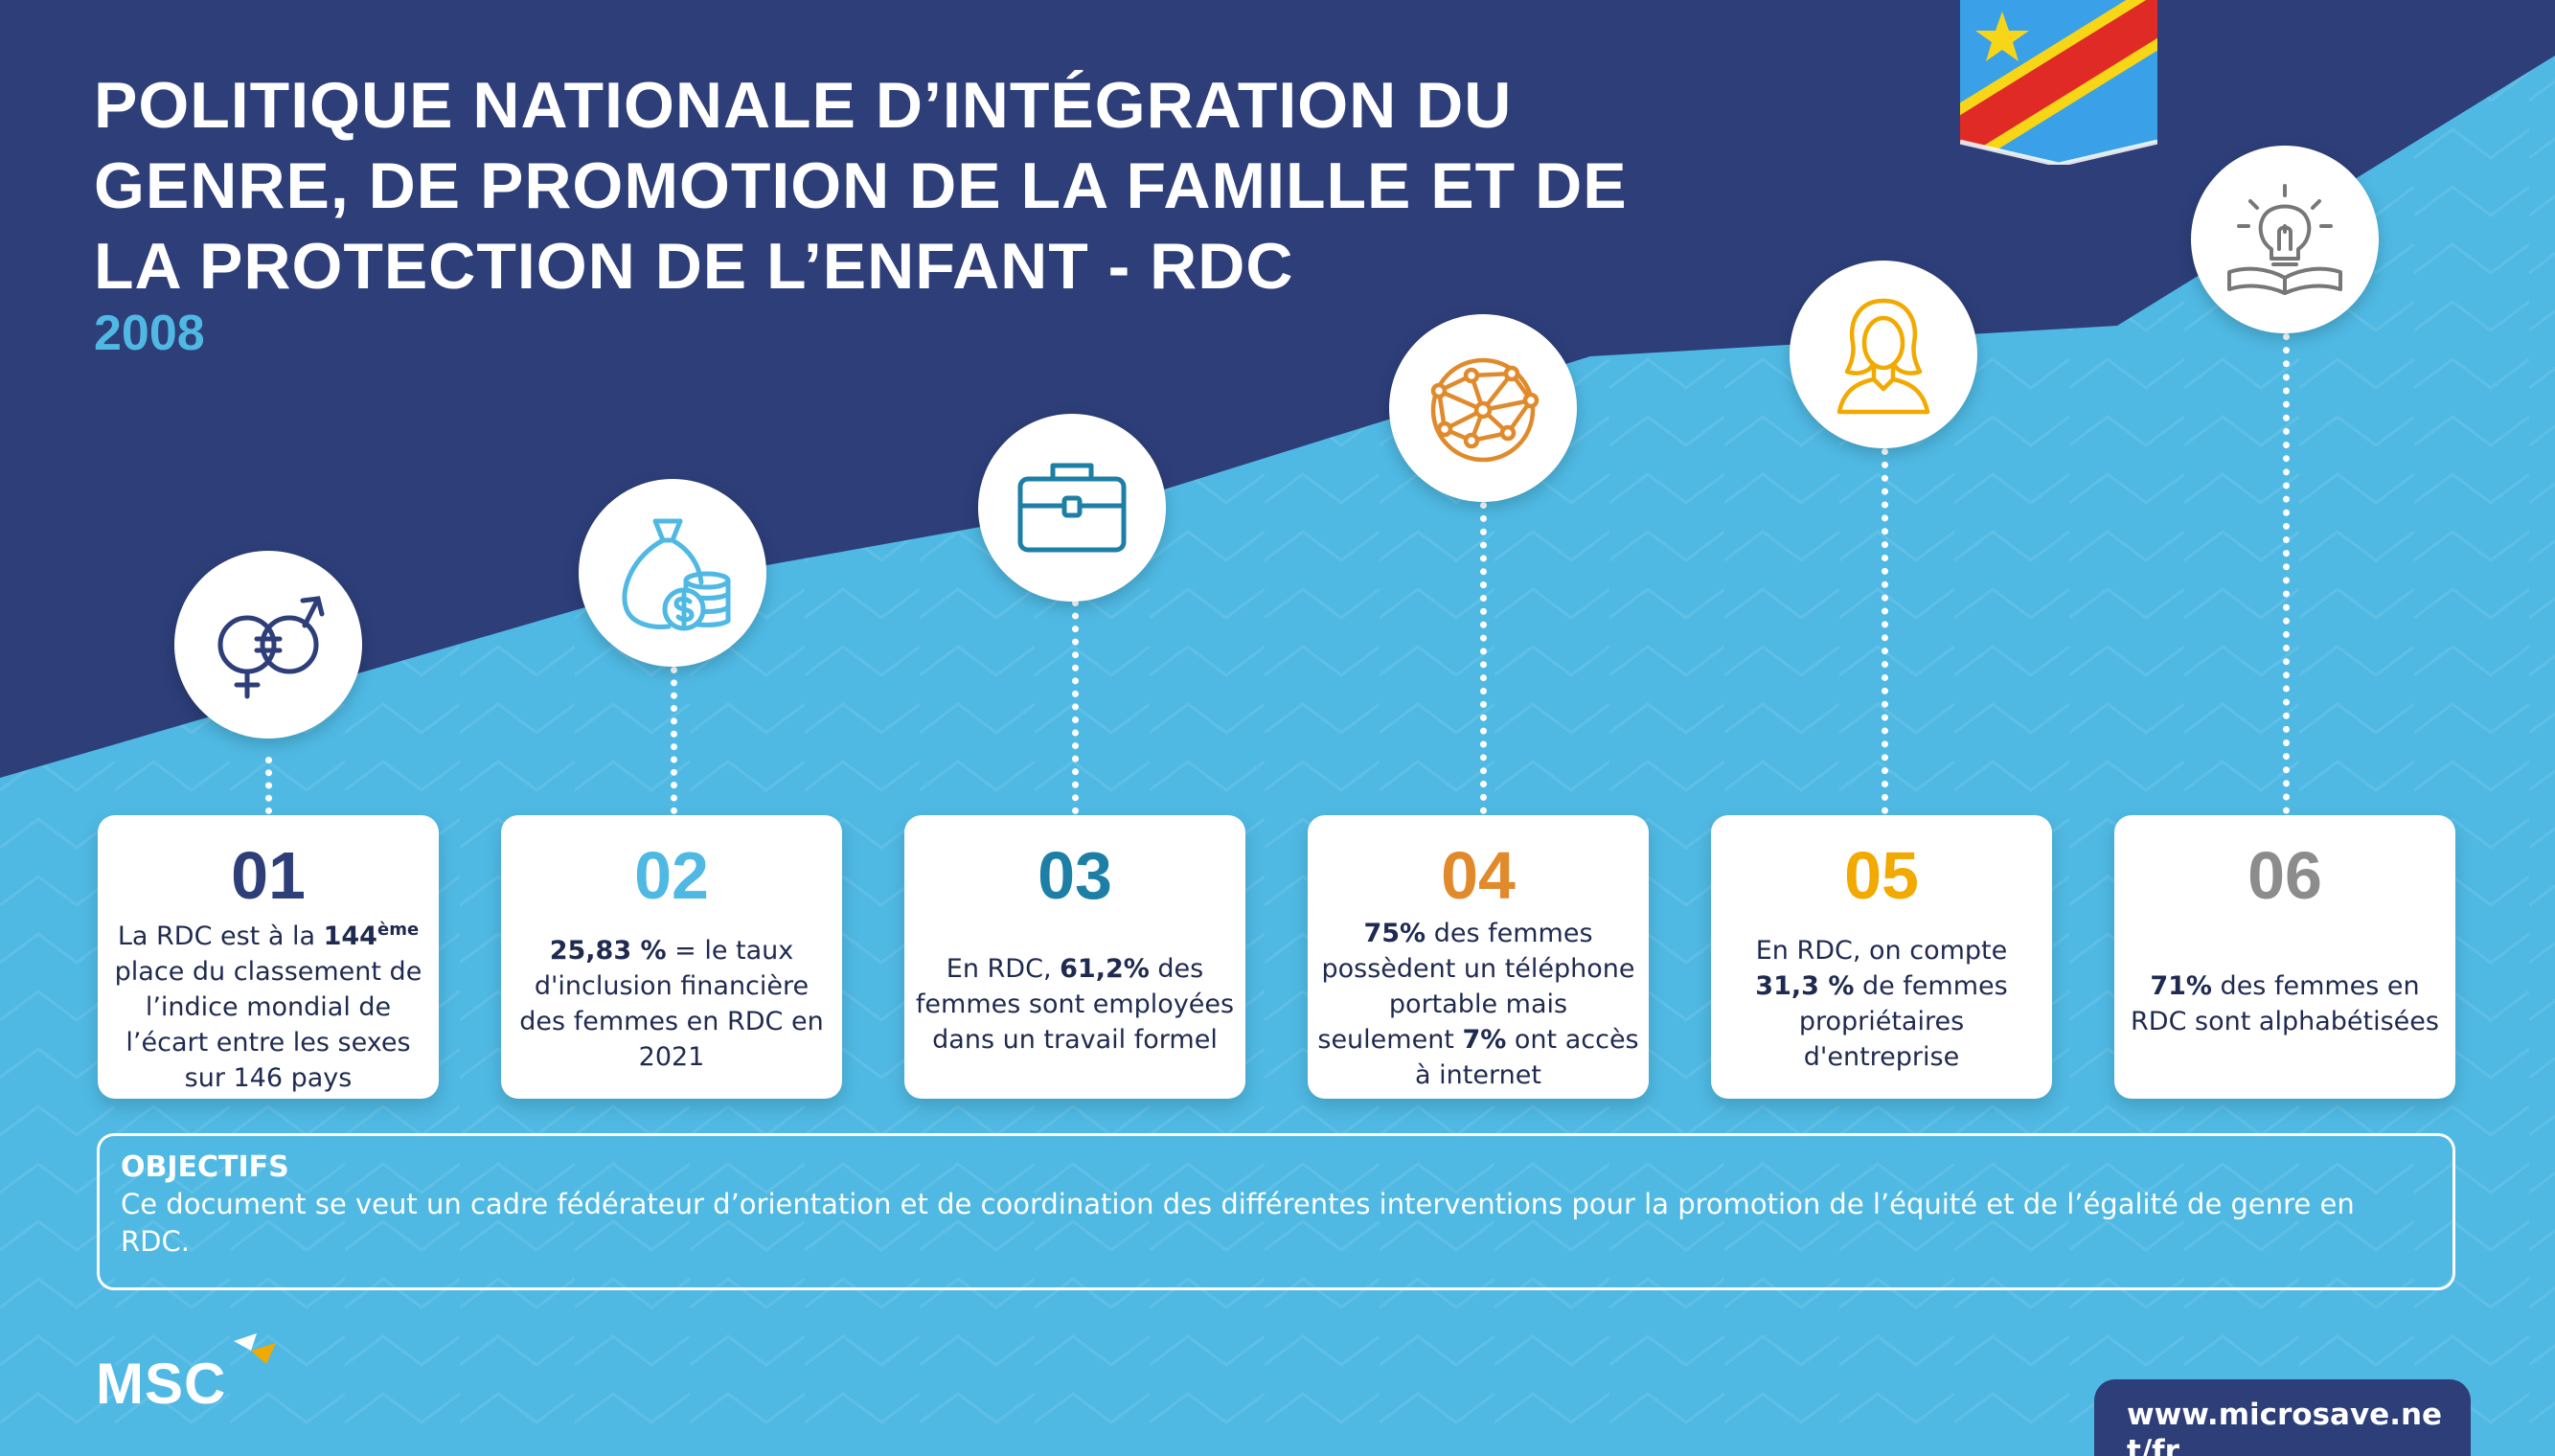 This screenshot has width=2555, height=1456. I want to click on stat-number: 01, so click(268, 875).